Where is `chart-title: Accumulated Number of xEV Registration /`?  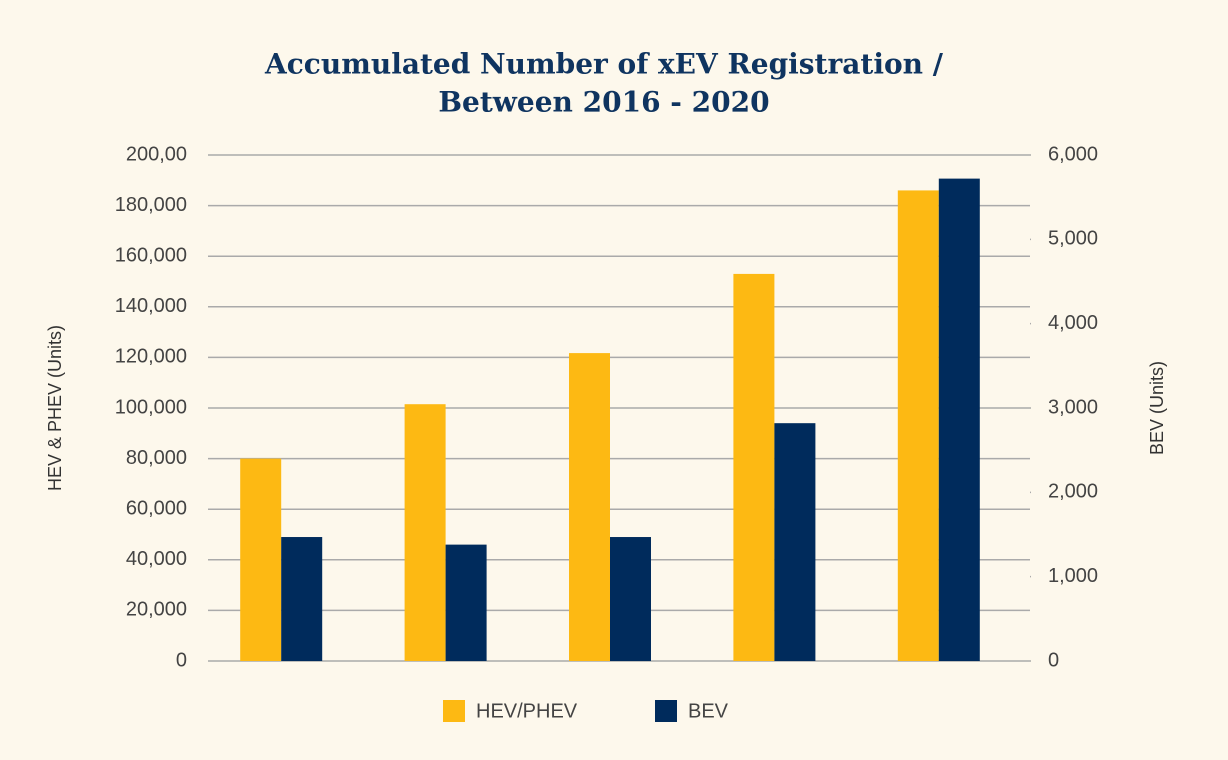 chart-title: Accumulated Number of xEV Registration / is located at coordinates (604, 64).